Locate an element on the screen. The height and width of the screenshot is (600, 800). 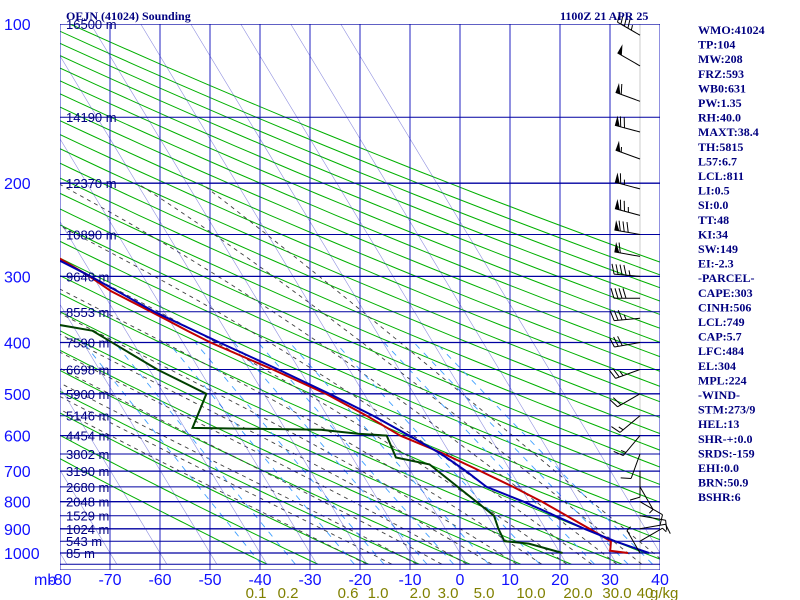
sounding-index: TH:5815 is located at coordinates (720, 147).